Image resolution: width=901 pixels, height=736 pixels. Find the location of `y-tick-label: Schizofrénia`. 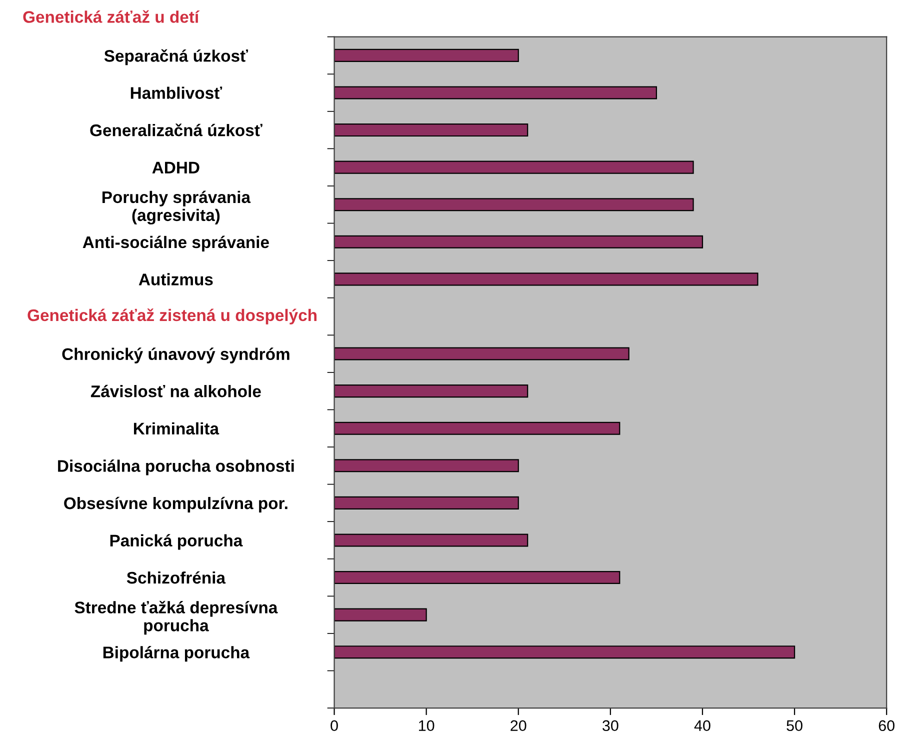

y-tick-label: Schizofrénia is located at coordinates (176, 577).